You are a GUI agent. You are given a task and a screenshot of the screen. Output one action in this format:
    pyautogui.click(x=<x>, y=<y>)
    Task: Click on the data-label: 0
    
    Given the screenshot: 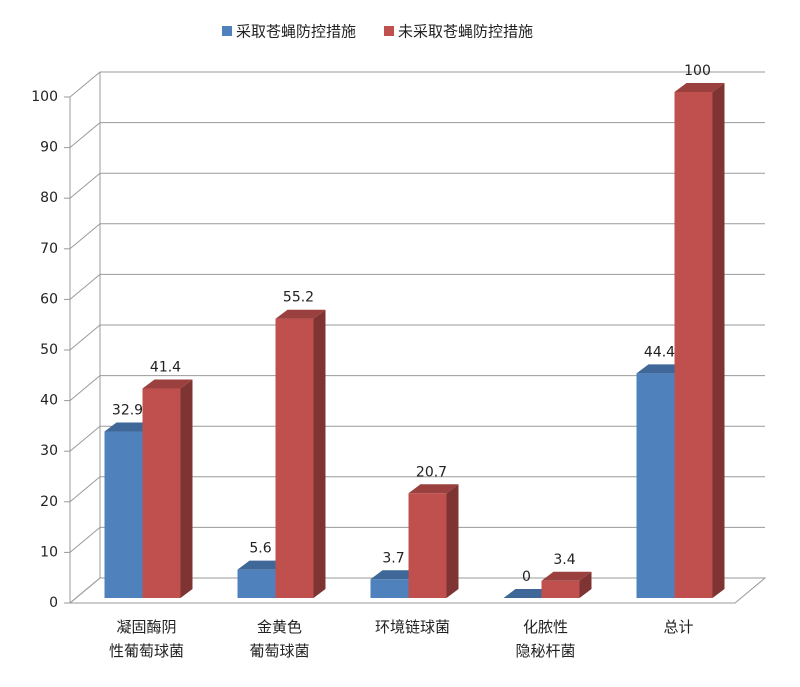 What is the action you would take?
    pyautogui.click(x=526, y=577)
    